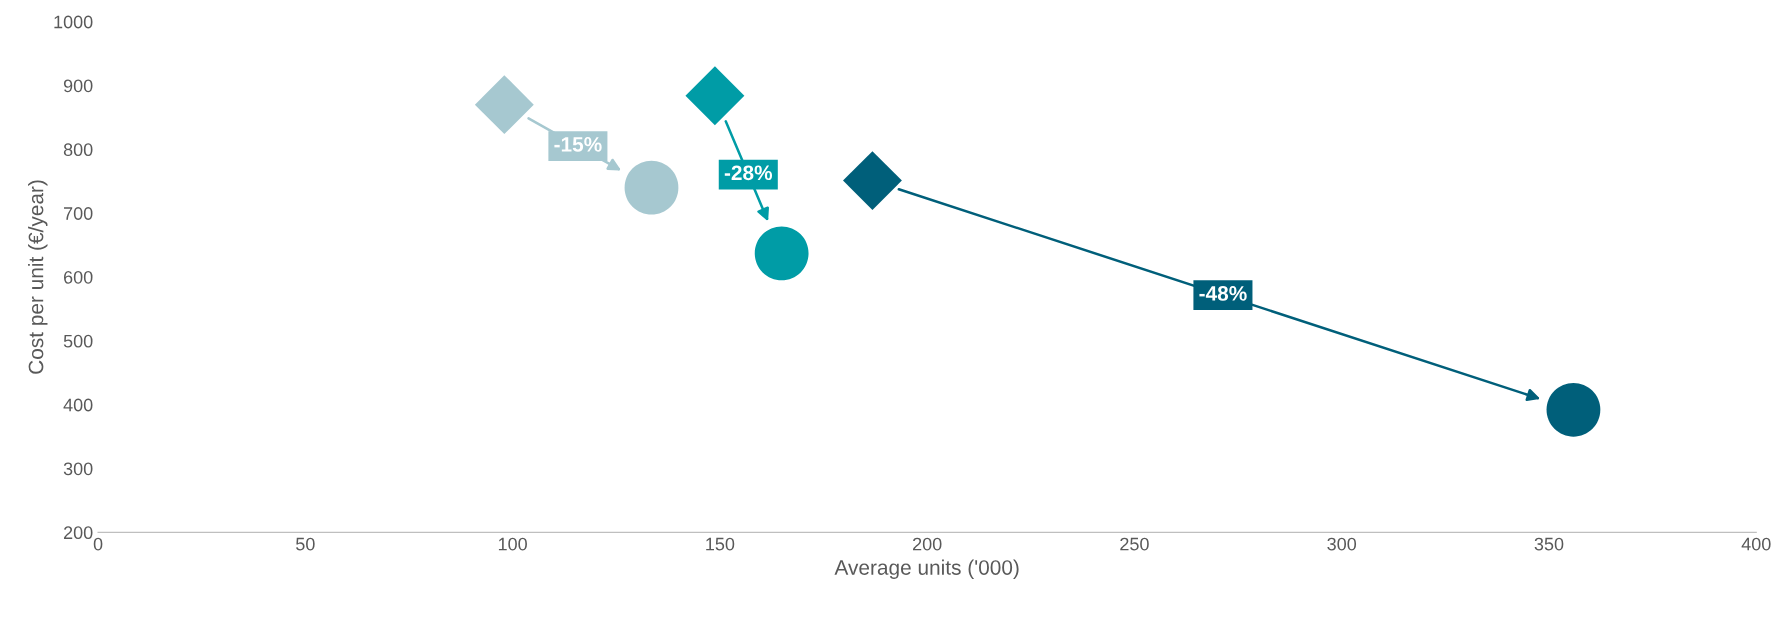  What do you see at coordinates (78, 341) in the screenshot?
I see `y-tick-label: 500` at bounding box center [78, 341].